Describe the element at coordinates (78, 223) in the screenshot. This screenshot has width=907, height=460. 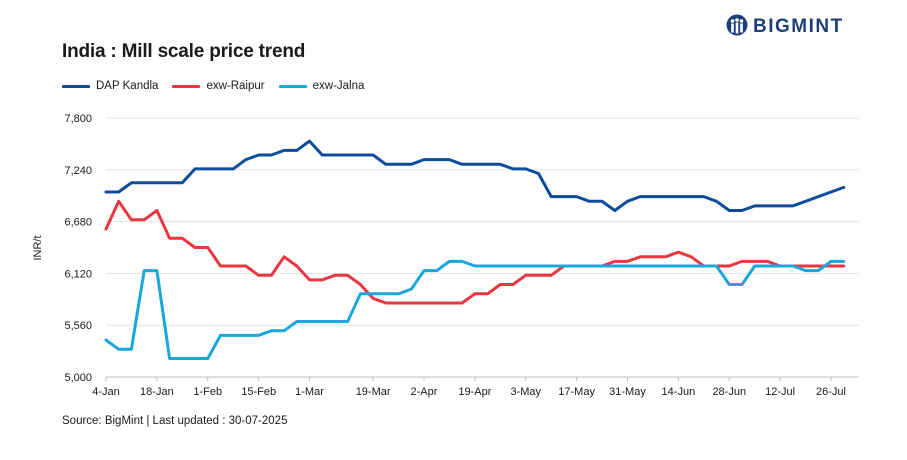
I see `y-tick-label: 6,680` at that location.